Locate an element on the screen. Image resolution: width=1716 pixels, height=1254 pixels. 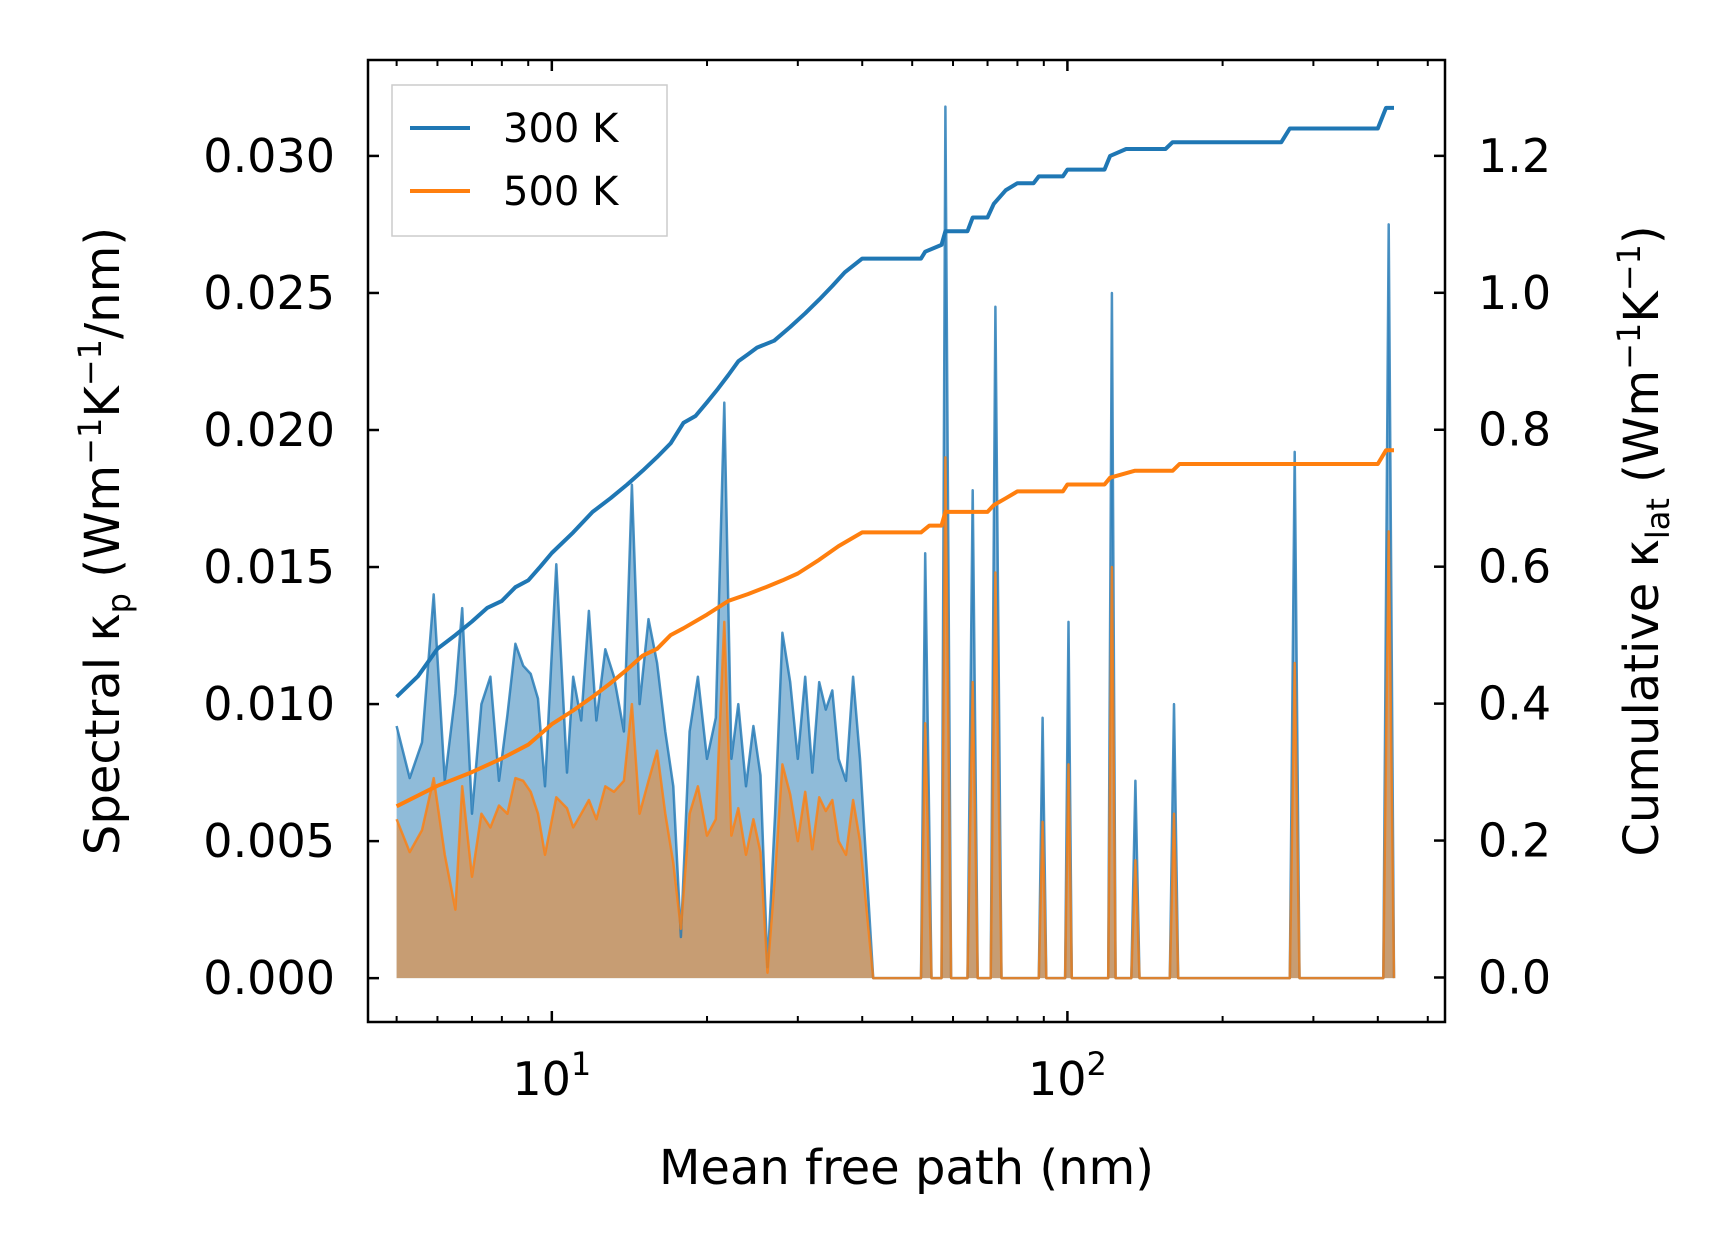
left-axis-tick-labels: 0.000 0.005 0.010 0.015 0.020 0.025 0.030 is located at coordinates (269, 567).